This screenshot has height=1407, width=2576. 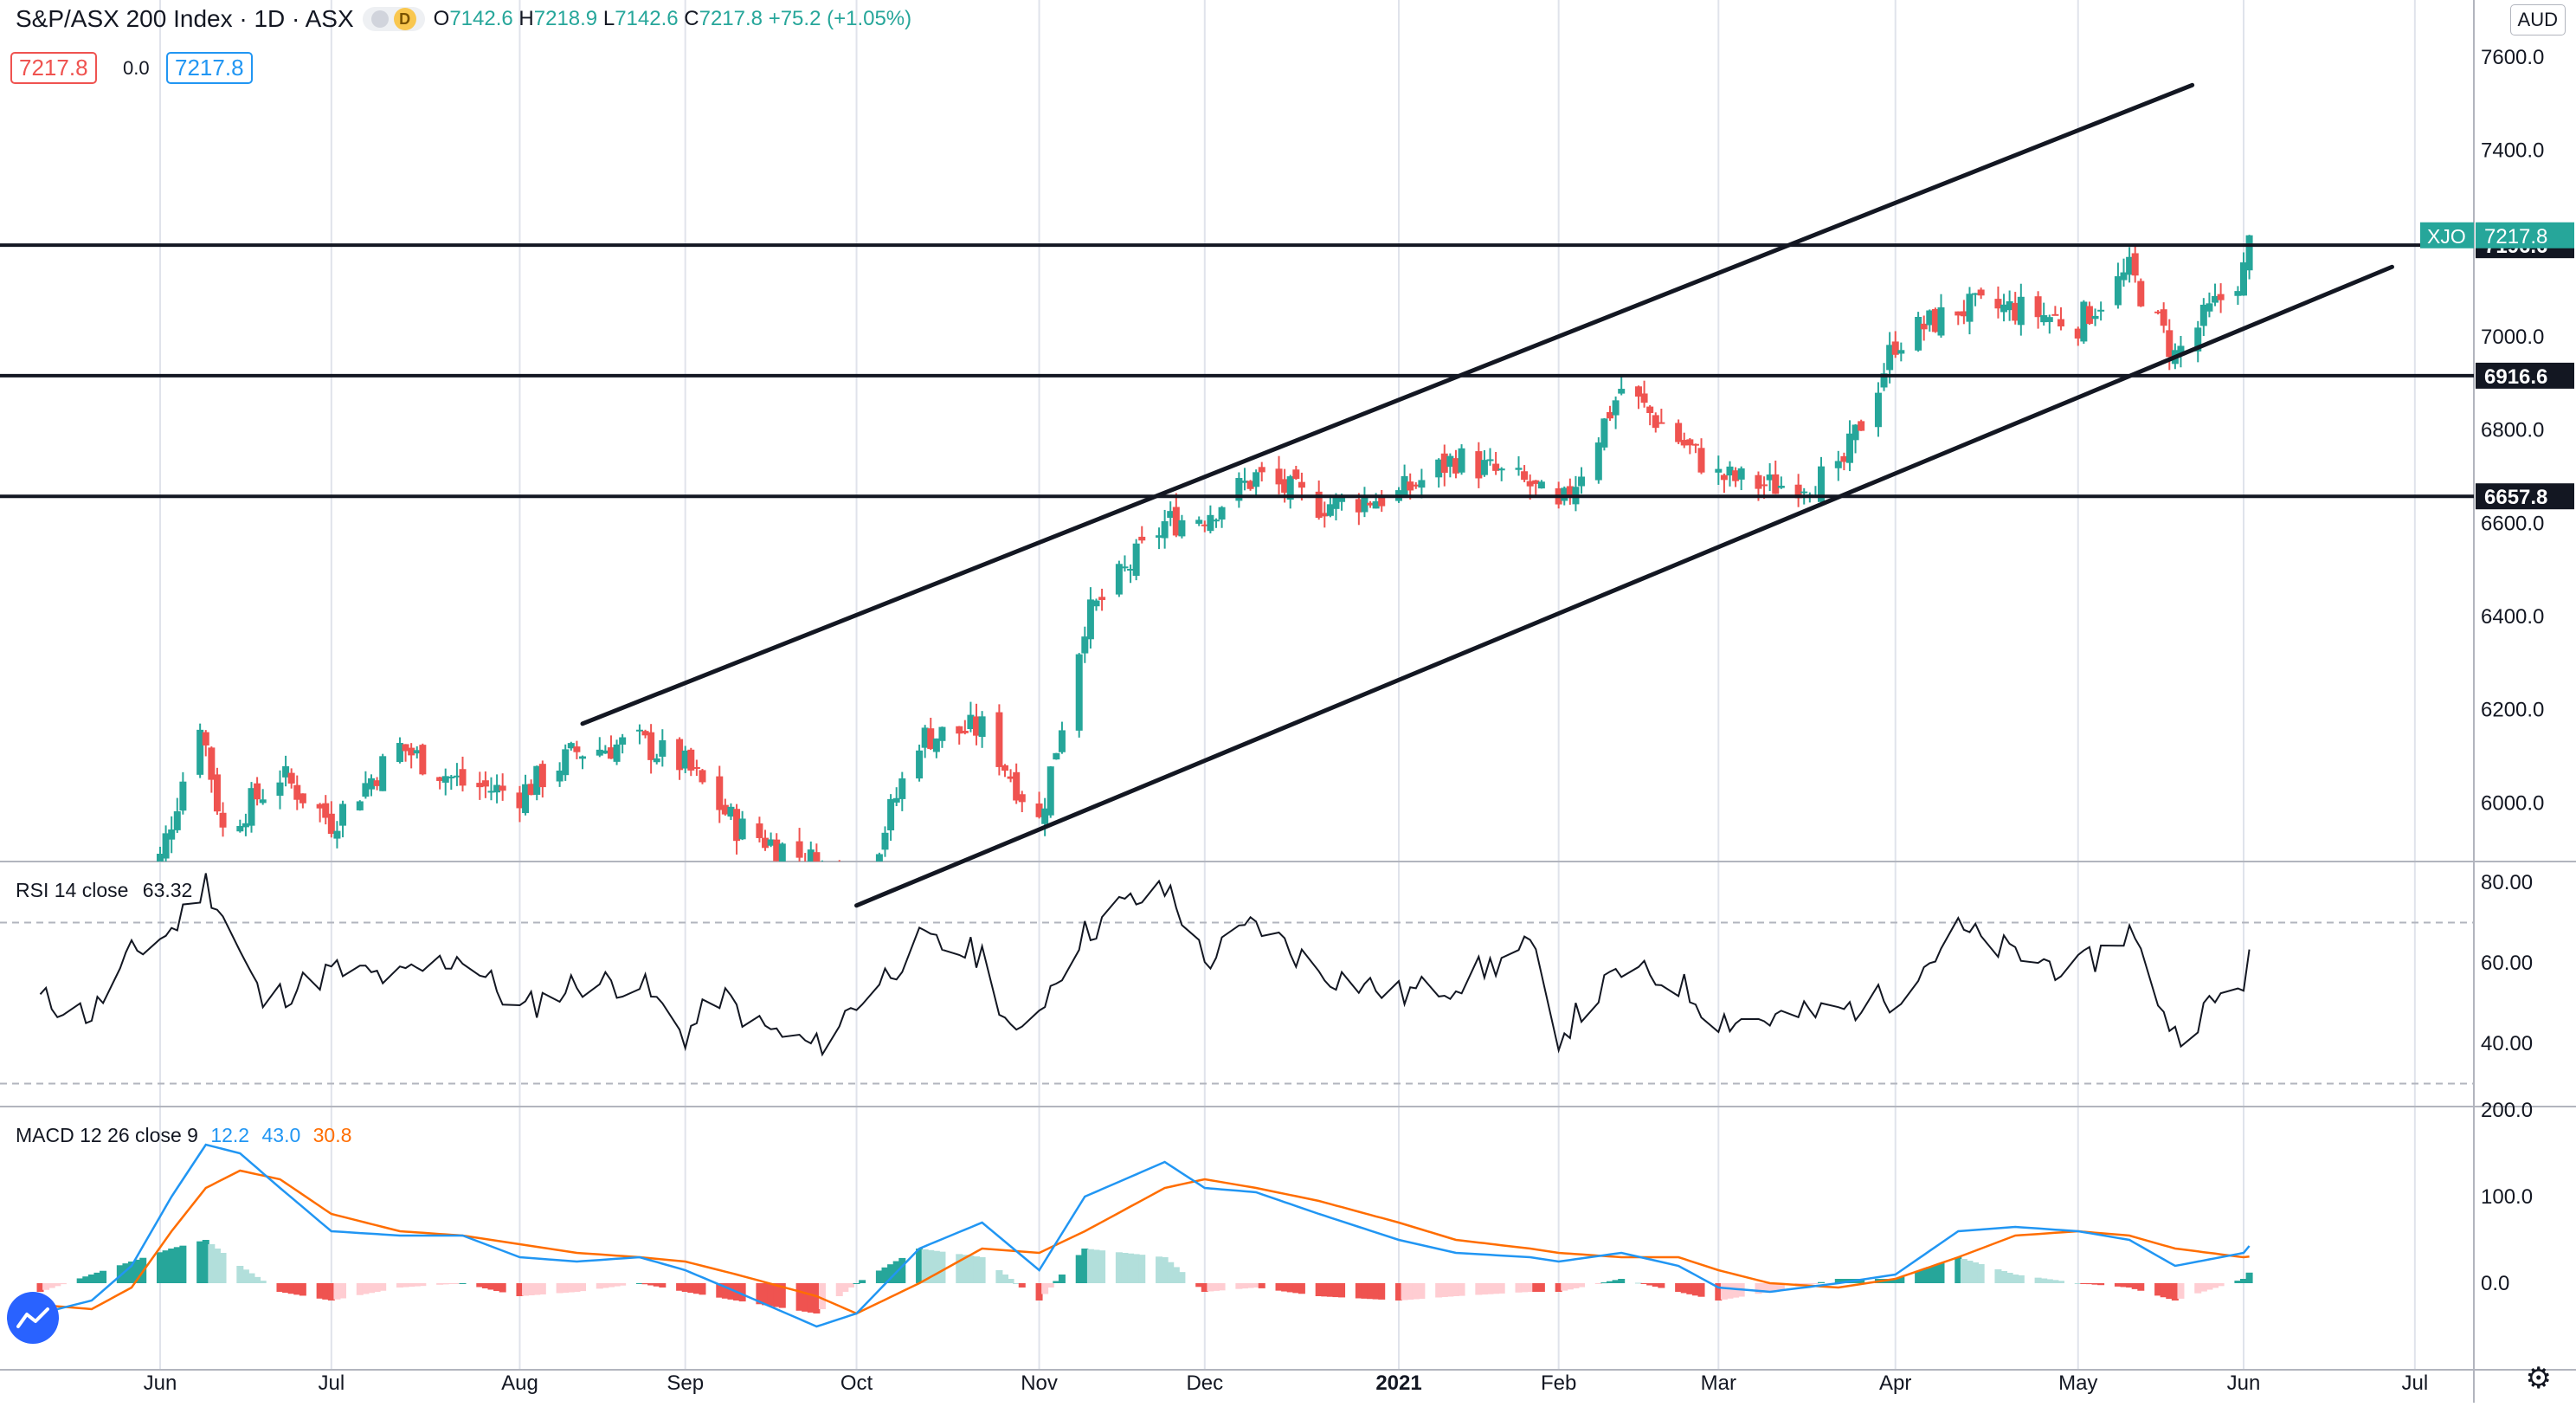 I want to click on gear-icon: ⚙, so click(x=2538, y=1378).